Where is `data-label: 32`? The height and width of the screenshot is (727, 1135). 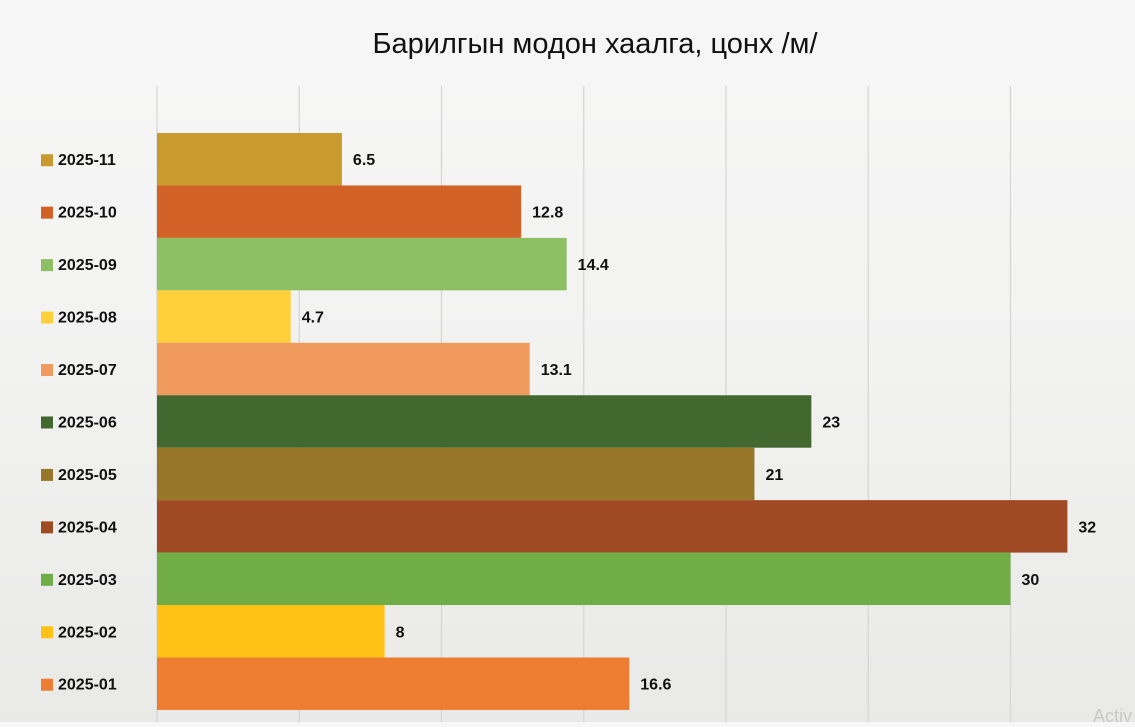 data-label: 32 is located at coordinates (1087, 527).